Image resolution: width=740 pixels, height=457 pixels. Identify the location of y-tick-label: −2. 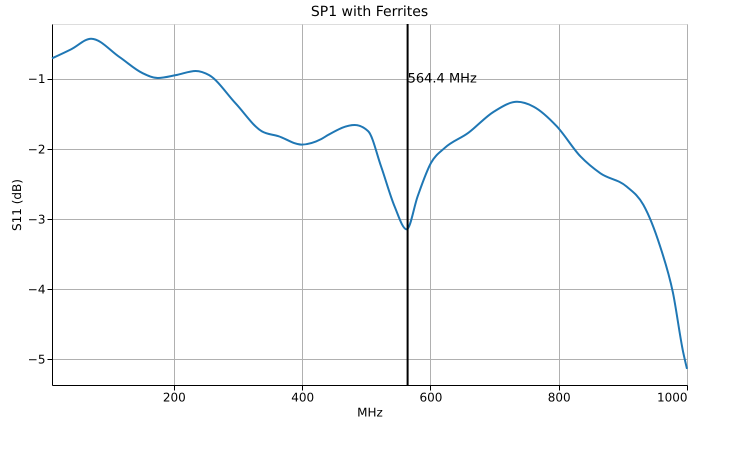
(37, 149).